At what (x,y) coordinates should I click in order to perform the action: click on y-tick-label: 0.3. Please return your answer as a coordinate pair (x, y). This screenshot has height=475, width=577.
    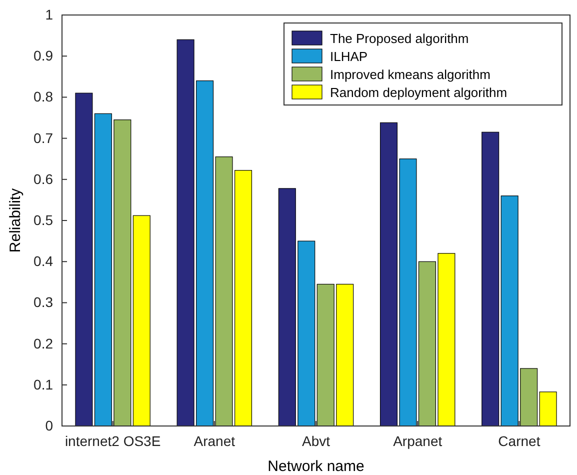
    Looking at the image, I should click on (44, 302).